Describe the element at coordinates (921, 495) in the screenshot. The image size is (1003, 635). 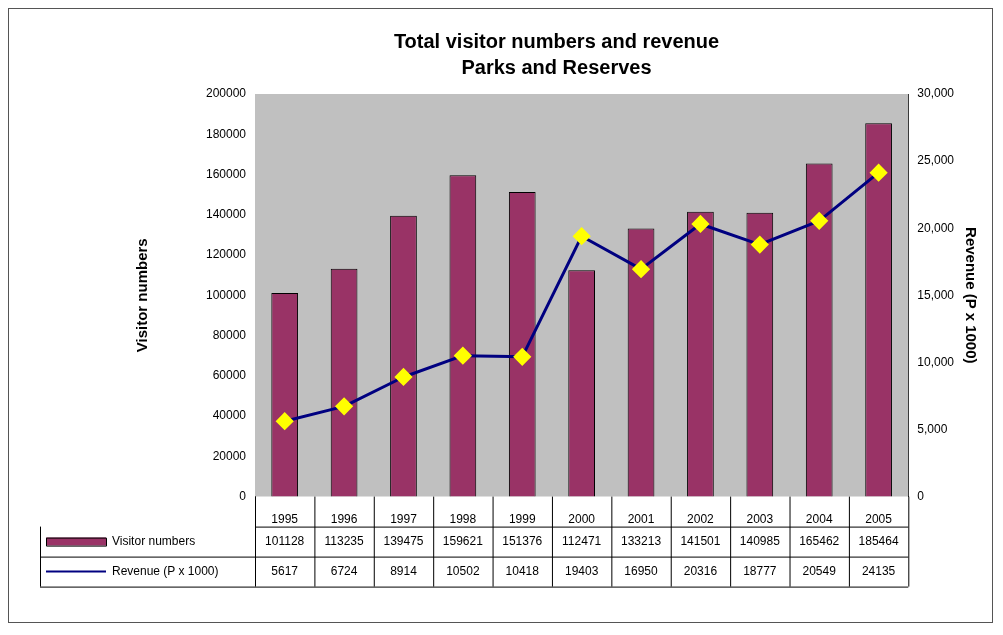
I see `y2-tick-label: 0` at that location.